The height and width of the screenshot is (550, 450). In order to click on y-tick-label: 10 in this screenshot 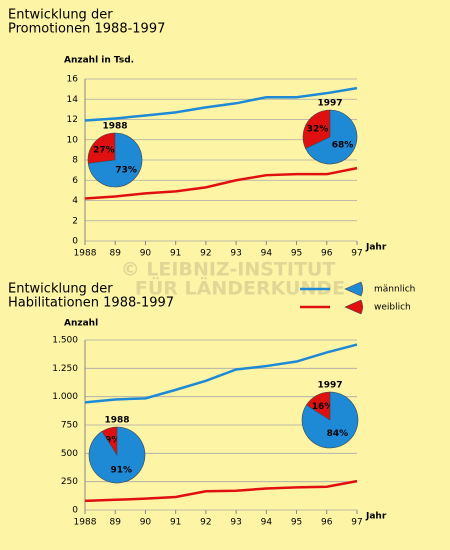, I will do `click(73, 140)`.